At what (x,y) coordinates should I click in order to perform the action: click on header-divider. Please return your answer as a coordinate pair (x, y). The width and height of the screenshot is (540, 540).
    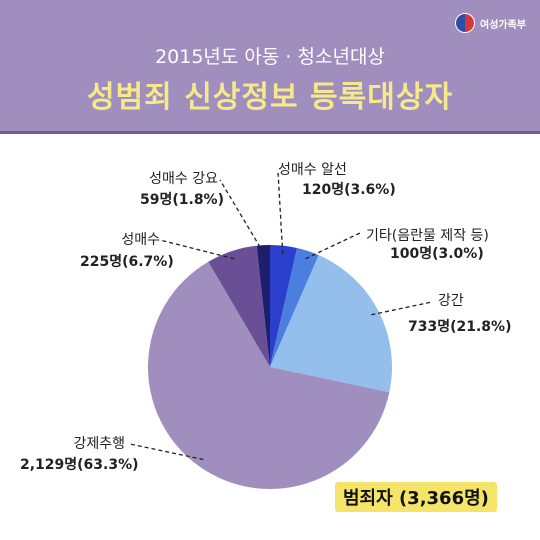
    Looking at the image, I should click on (270, 132).